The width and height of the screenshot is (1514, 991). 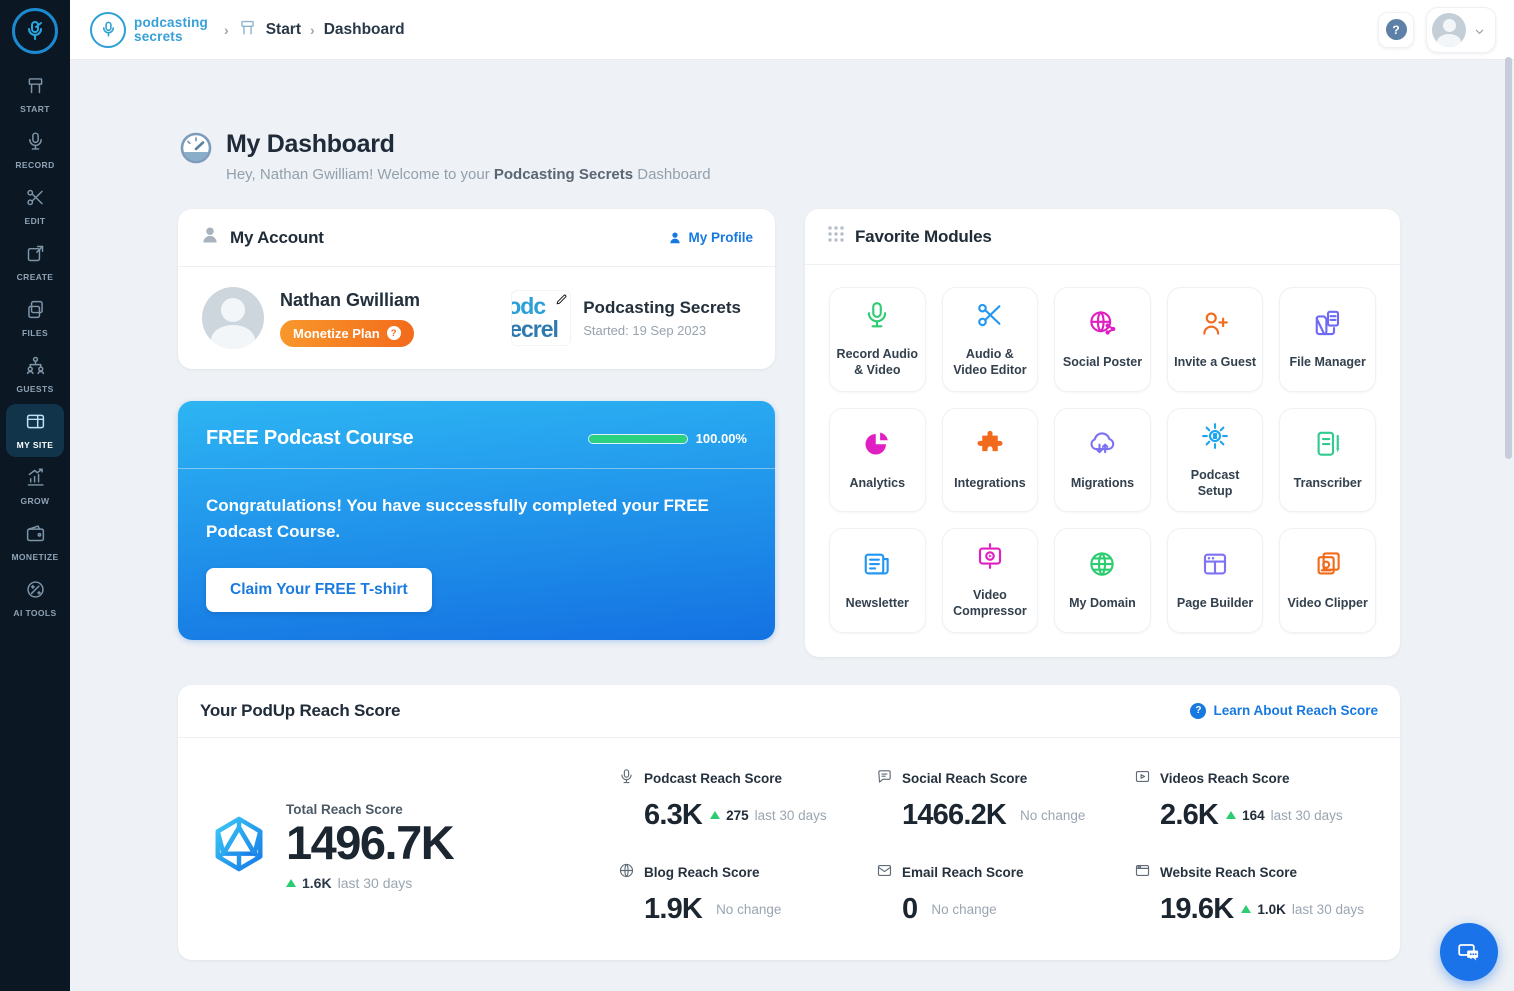 What do you see at coordinates (233, 318) in the screenshot?
I see `user-avatar` at bounding box center [233, 318].